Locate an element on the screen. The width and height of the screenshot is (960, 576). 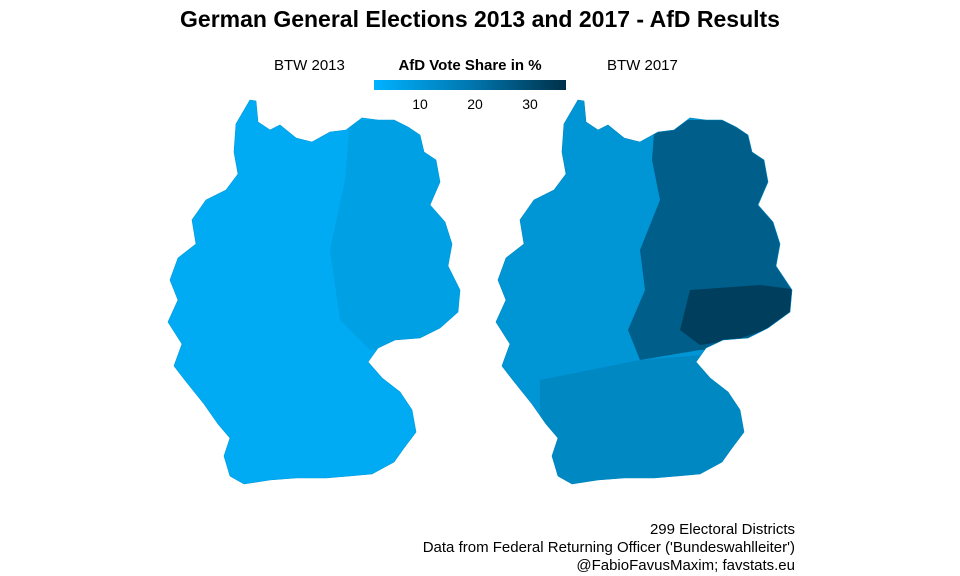
facet-label-2013: BTW 2013 is located at coordinates (309, 65).